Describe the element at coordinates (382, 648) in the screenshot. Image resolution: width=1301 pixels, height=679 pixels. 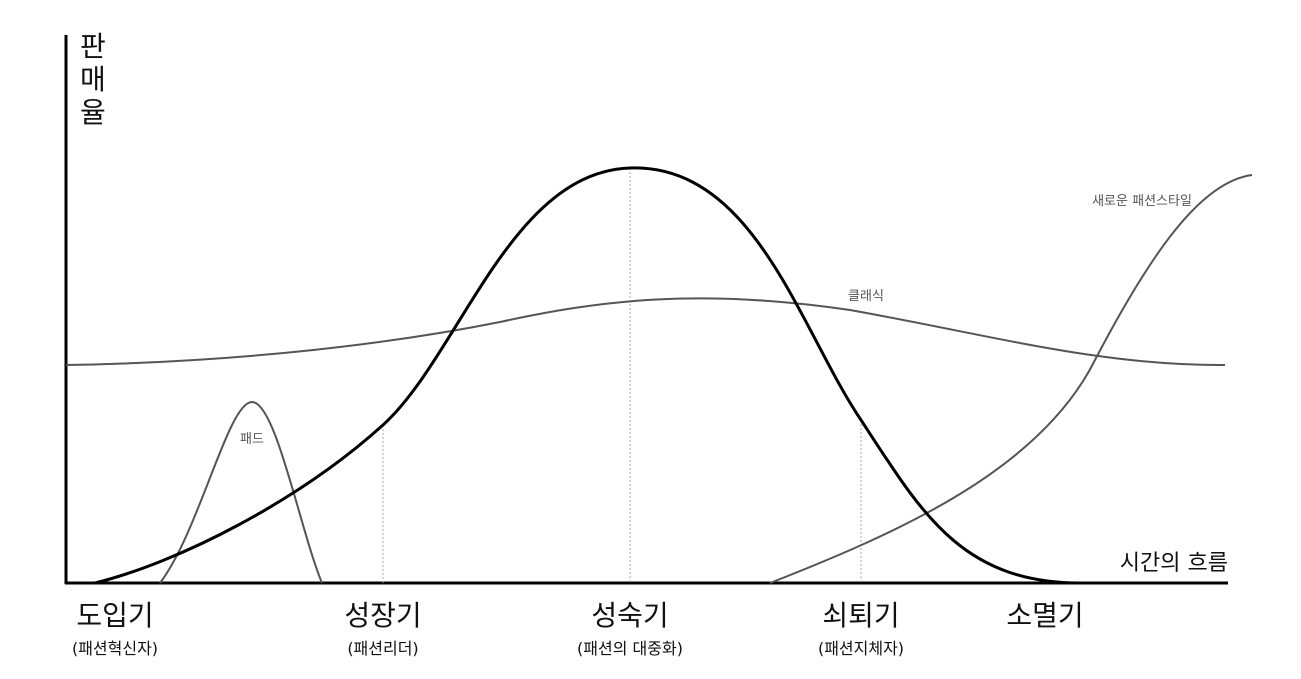
I see `stage-sublabel: (패션리더)` at that location.